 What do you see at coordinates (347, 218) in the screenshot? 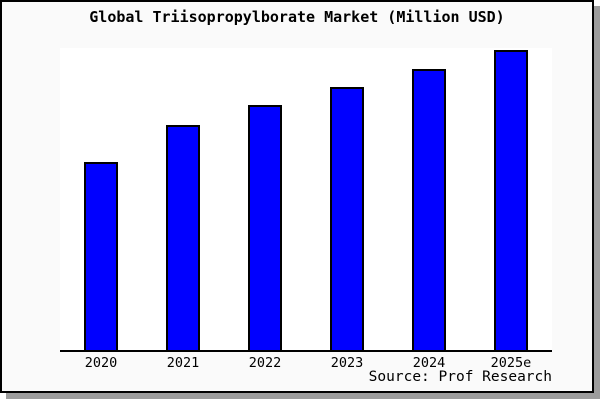
I see `bar-2023` at bounding box center [347, 218].